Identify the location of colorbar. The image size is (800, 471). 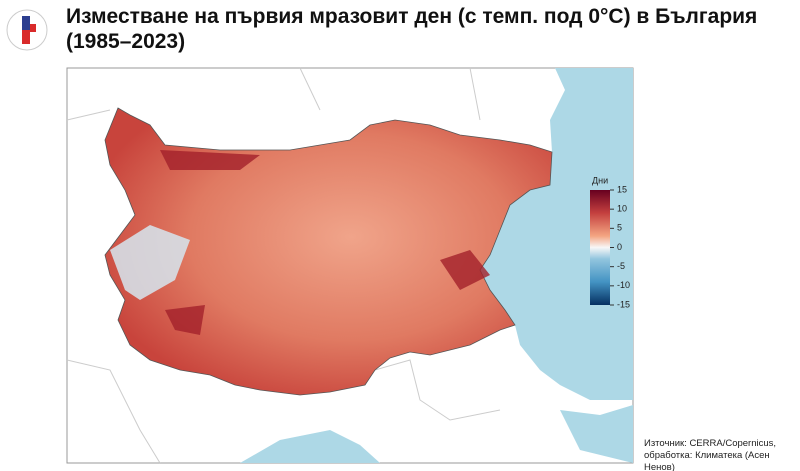
(600, 247).